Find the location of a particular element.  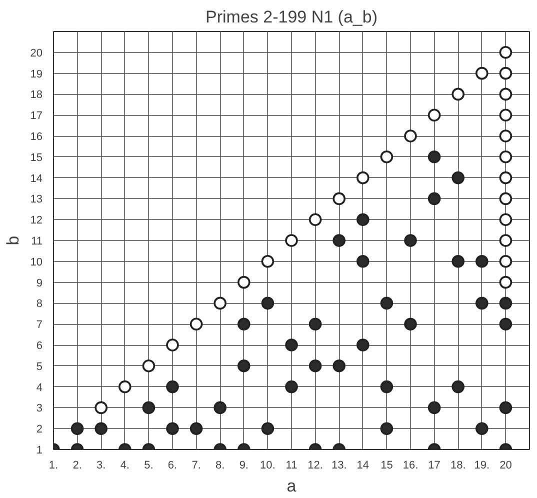

x-tick-label: 14 is located at coordinates (363, 466).